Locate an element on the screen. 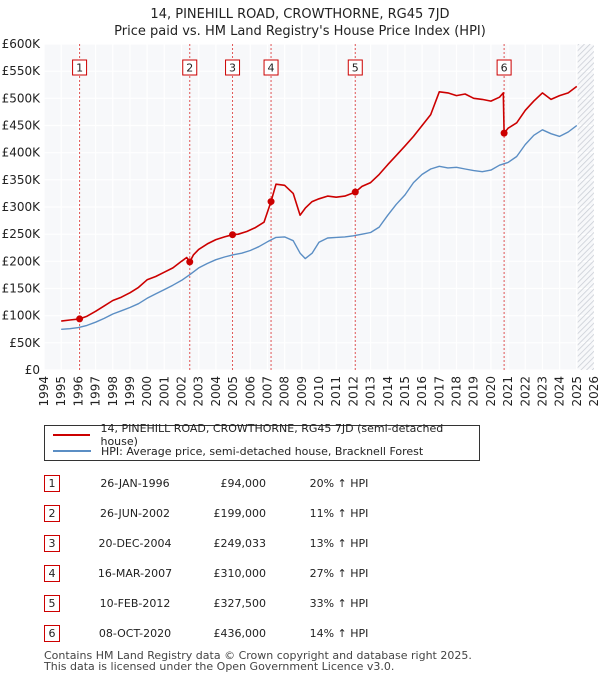 This screenshot has height=680, width=600. sale-badge: 4 is located at coordinates (52, 573).